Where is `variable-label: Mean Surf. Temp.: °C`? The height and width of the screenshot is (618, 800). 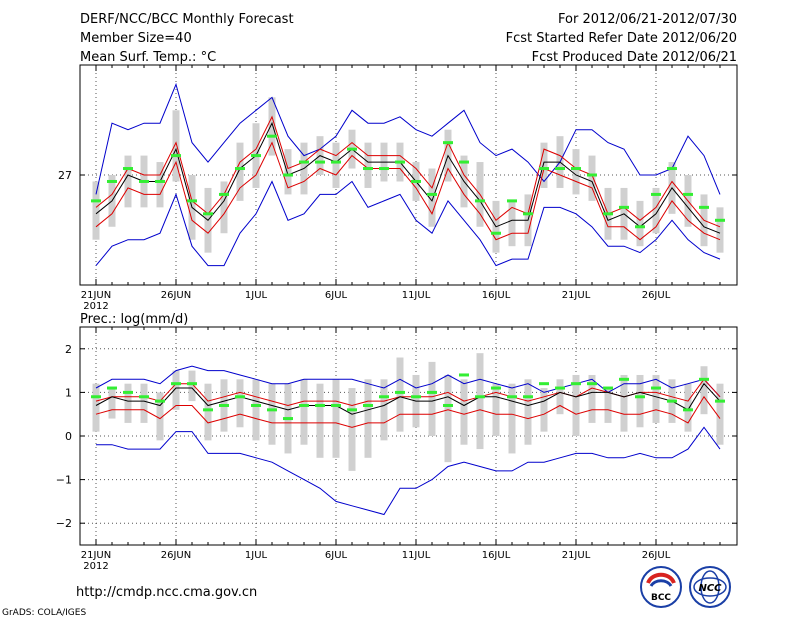 variable-label: Mean Surf. Temp.: °C is located at coordinates (148, 57).